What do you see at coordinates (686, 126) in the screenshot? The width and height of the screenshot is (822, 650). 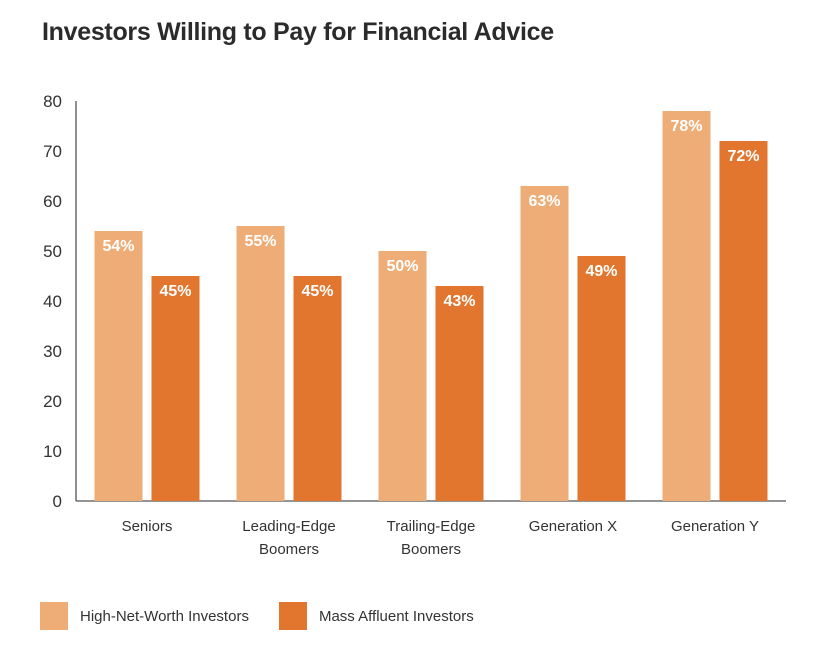 I see `data-label: 78%` at bounding box center [686, 126].